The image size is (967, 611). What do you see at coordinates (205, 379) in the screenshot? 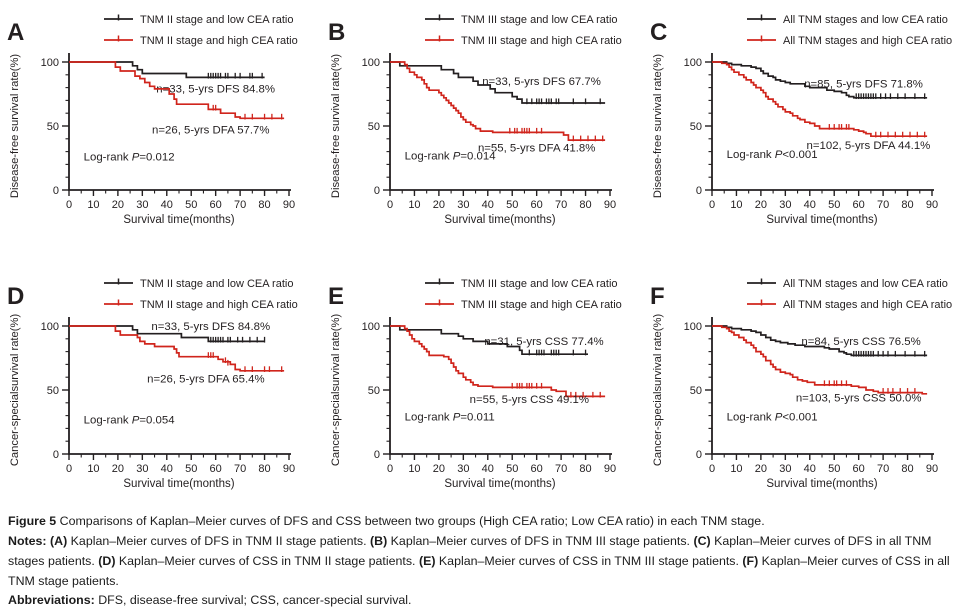
I see `annotation-high-cea: n=26, 5-yrs DFA 65.4%` at bounding box center [205, 379].